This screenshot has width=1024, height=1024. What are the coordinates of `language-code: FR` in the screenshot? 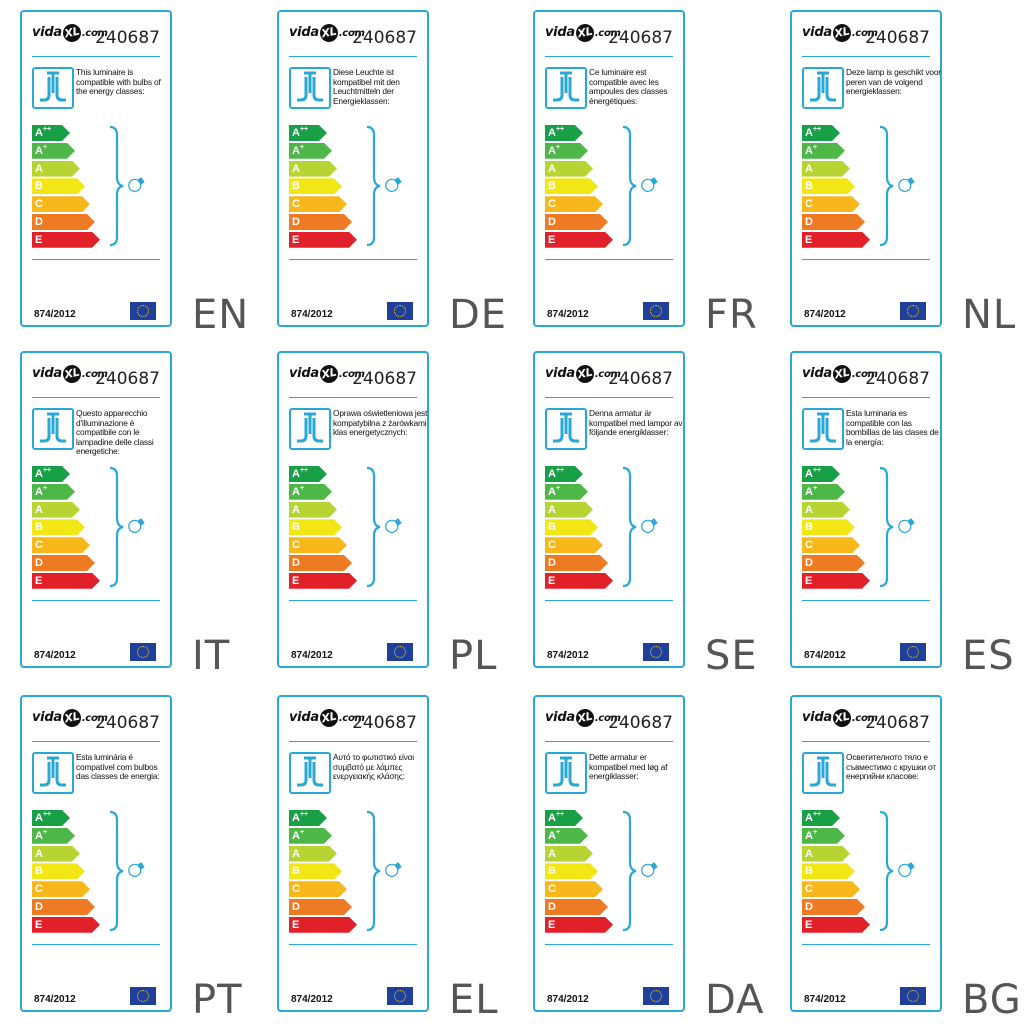 It's located at (731, 315).